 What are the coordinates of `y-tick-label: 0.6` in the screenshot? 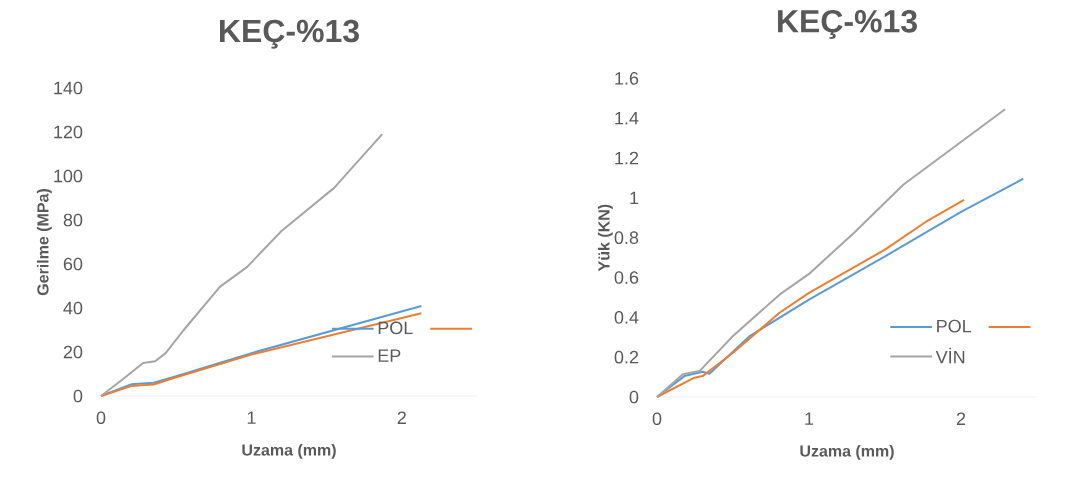 It's located at (626, 277).